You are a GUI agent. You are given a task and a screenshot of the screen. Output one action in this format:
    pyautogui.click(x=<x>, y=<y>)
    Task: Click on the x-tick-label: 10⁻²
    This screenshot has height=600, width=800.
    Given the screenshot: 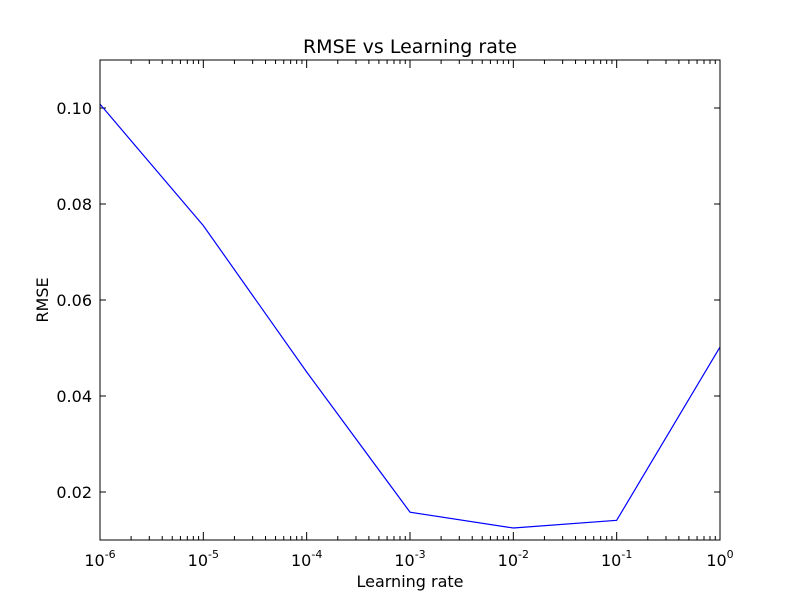 What is the action you would take?
    pyautogui.click(x=513, y=559)
    